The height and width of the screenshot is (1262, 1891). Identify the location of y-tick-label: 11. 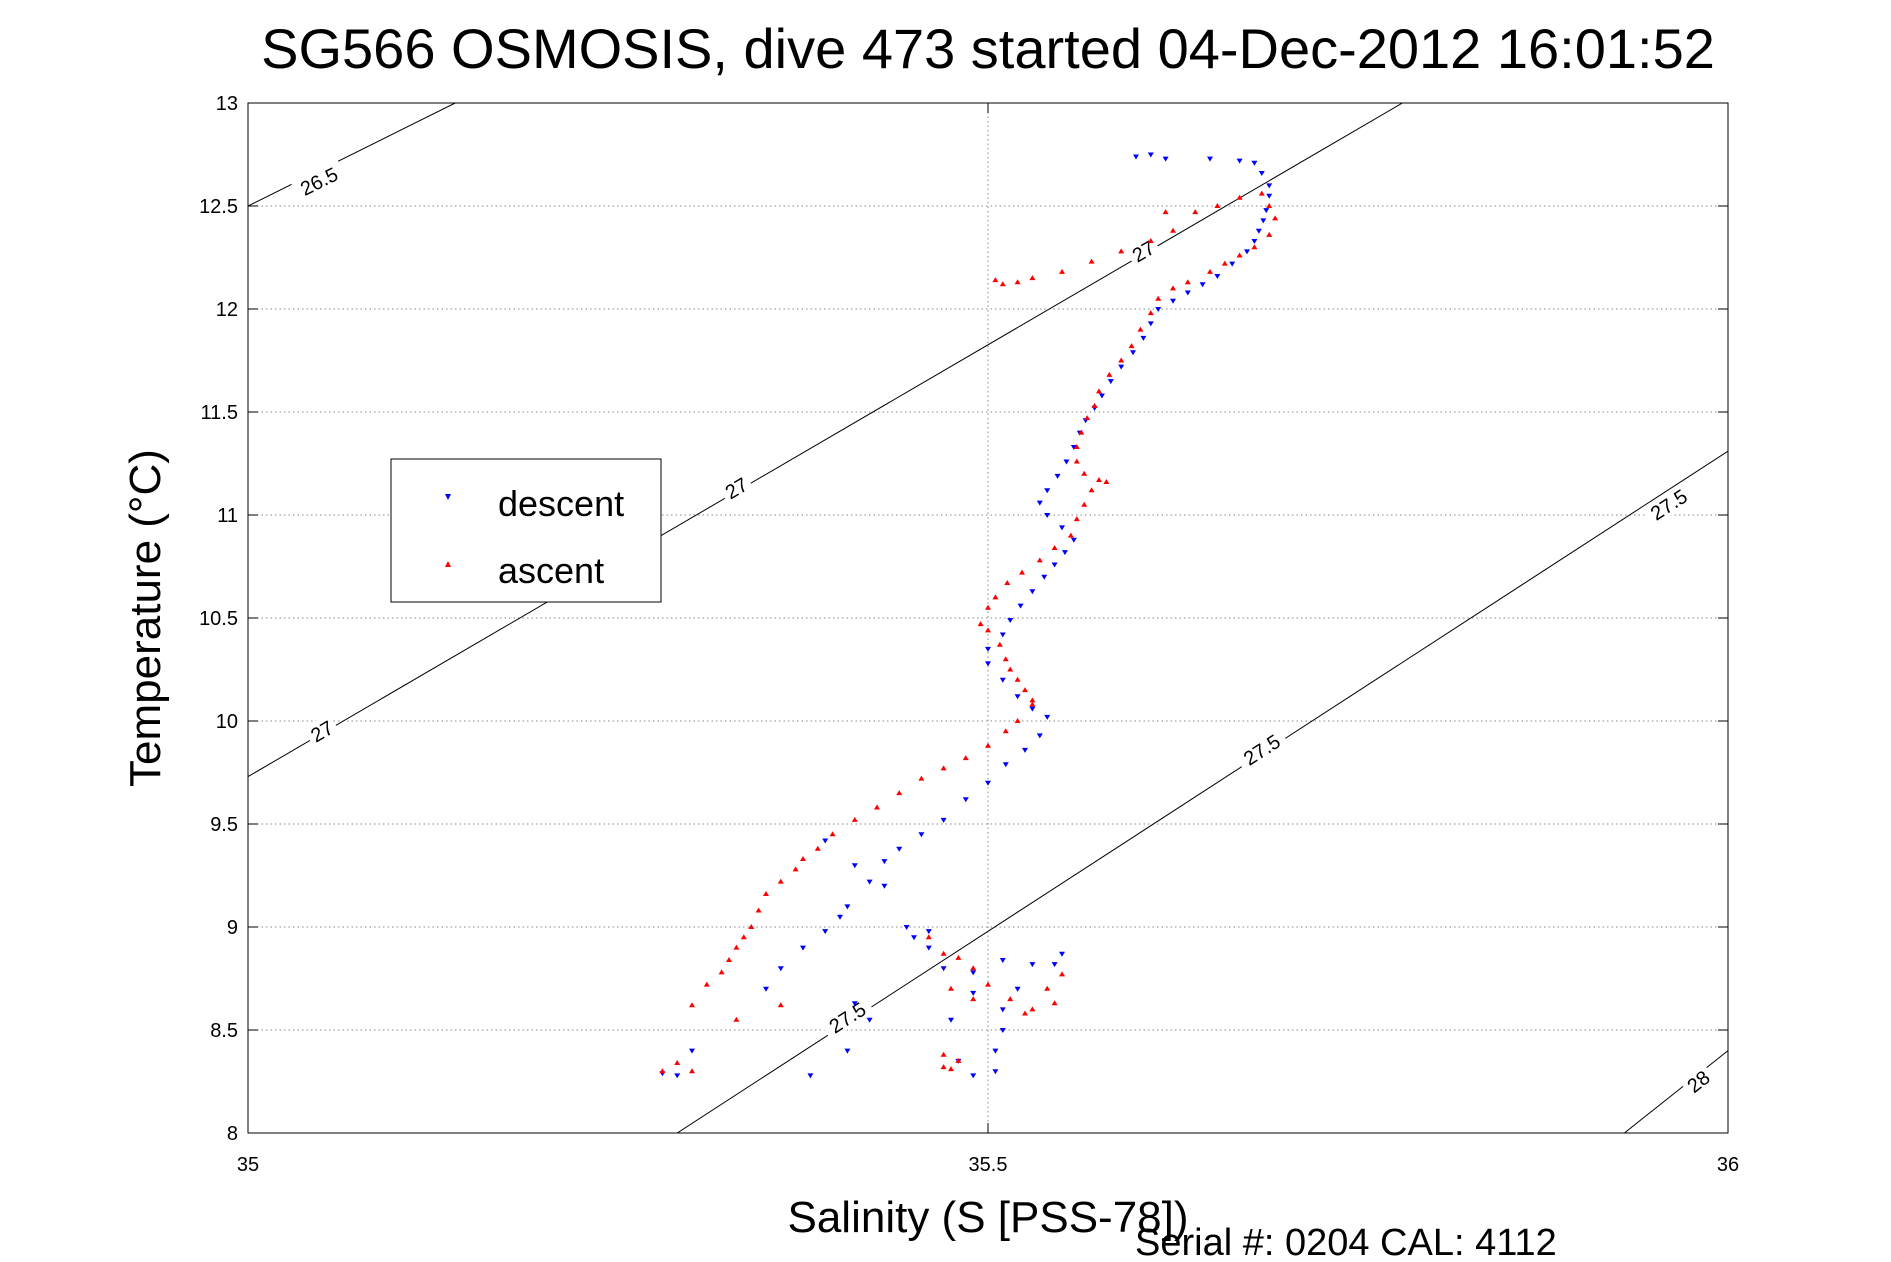
(227, 516).